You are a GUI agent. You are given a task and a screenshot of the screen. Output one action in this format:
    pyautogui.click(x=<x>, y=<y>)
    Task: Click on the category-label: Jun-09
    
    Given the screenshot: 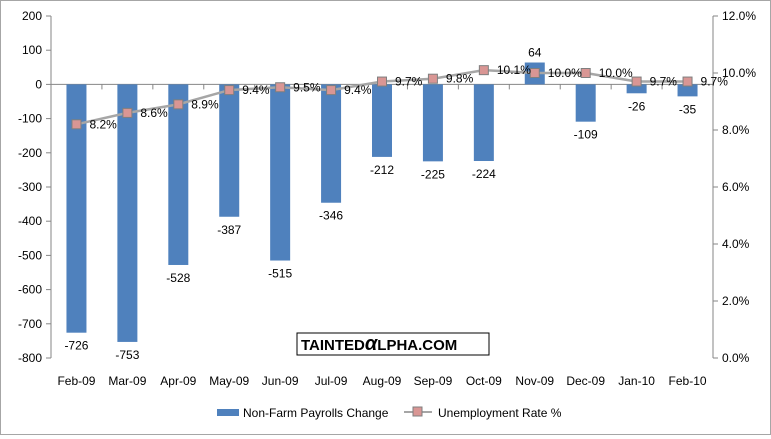 What is the action you would take?
    pyautogui.click(x=280, y=381)
    